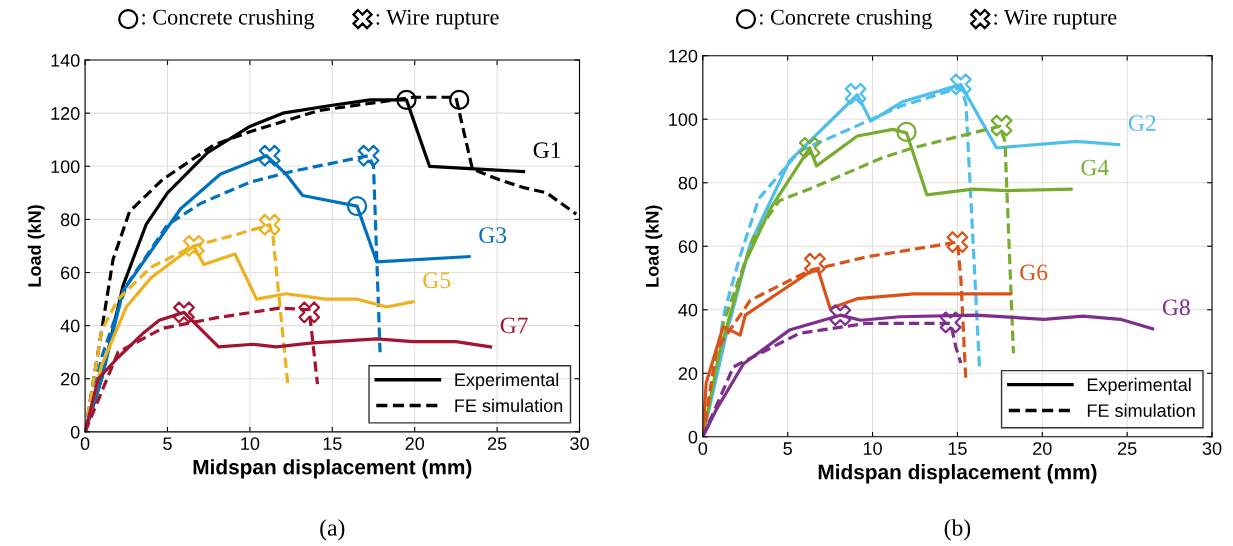  What do you see at coordinates (957, 530) in the screenshot?
I see `text: (b)` at bounding box center [957, 530].